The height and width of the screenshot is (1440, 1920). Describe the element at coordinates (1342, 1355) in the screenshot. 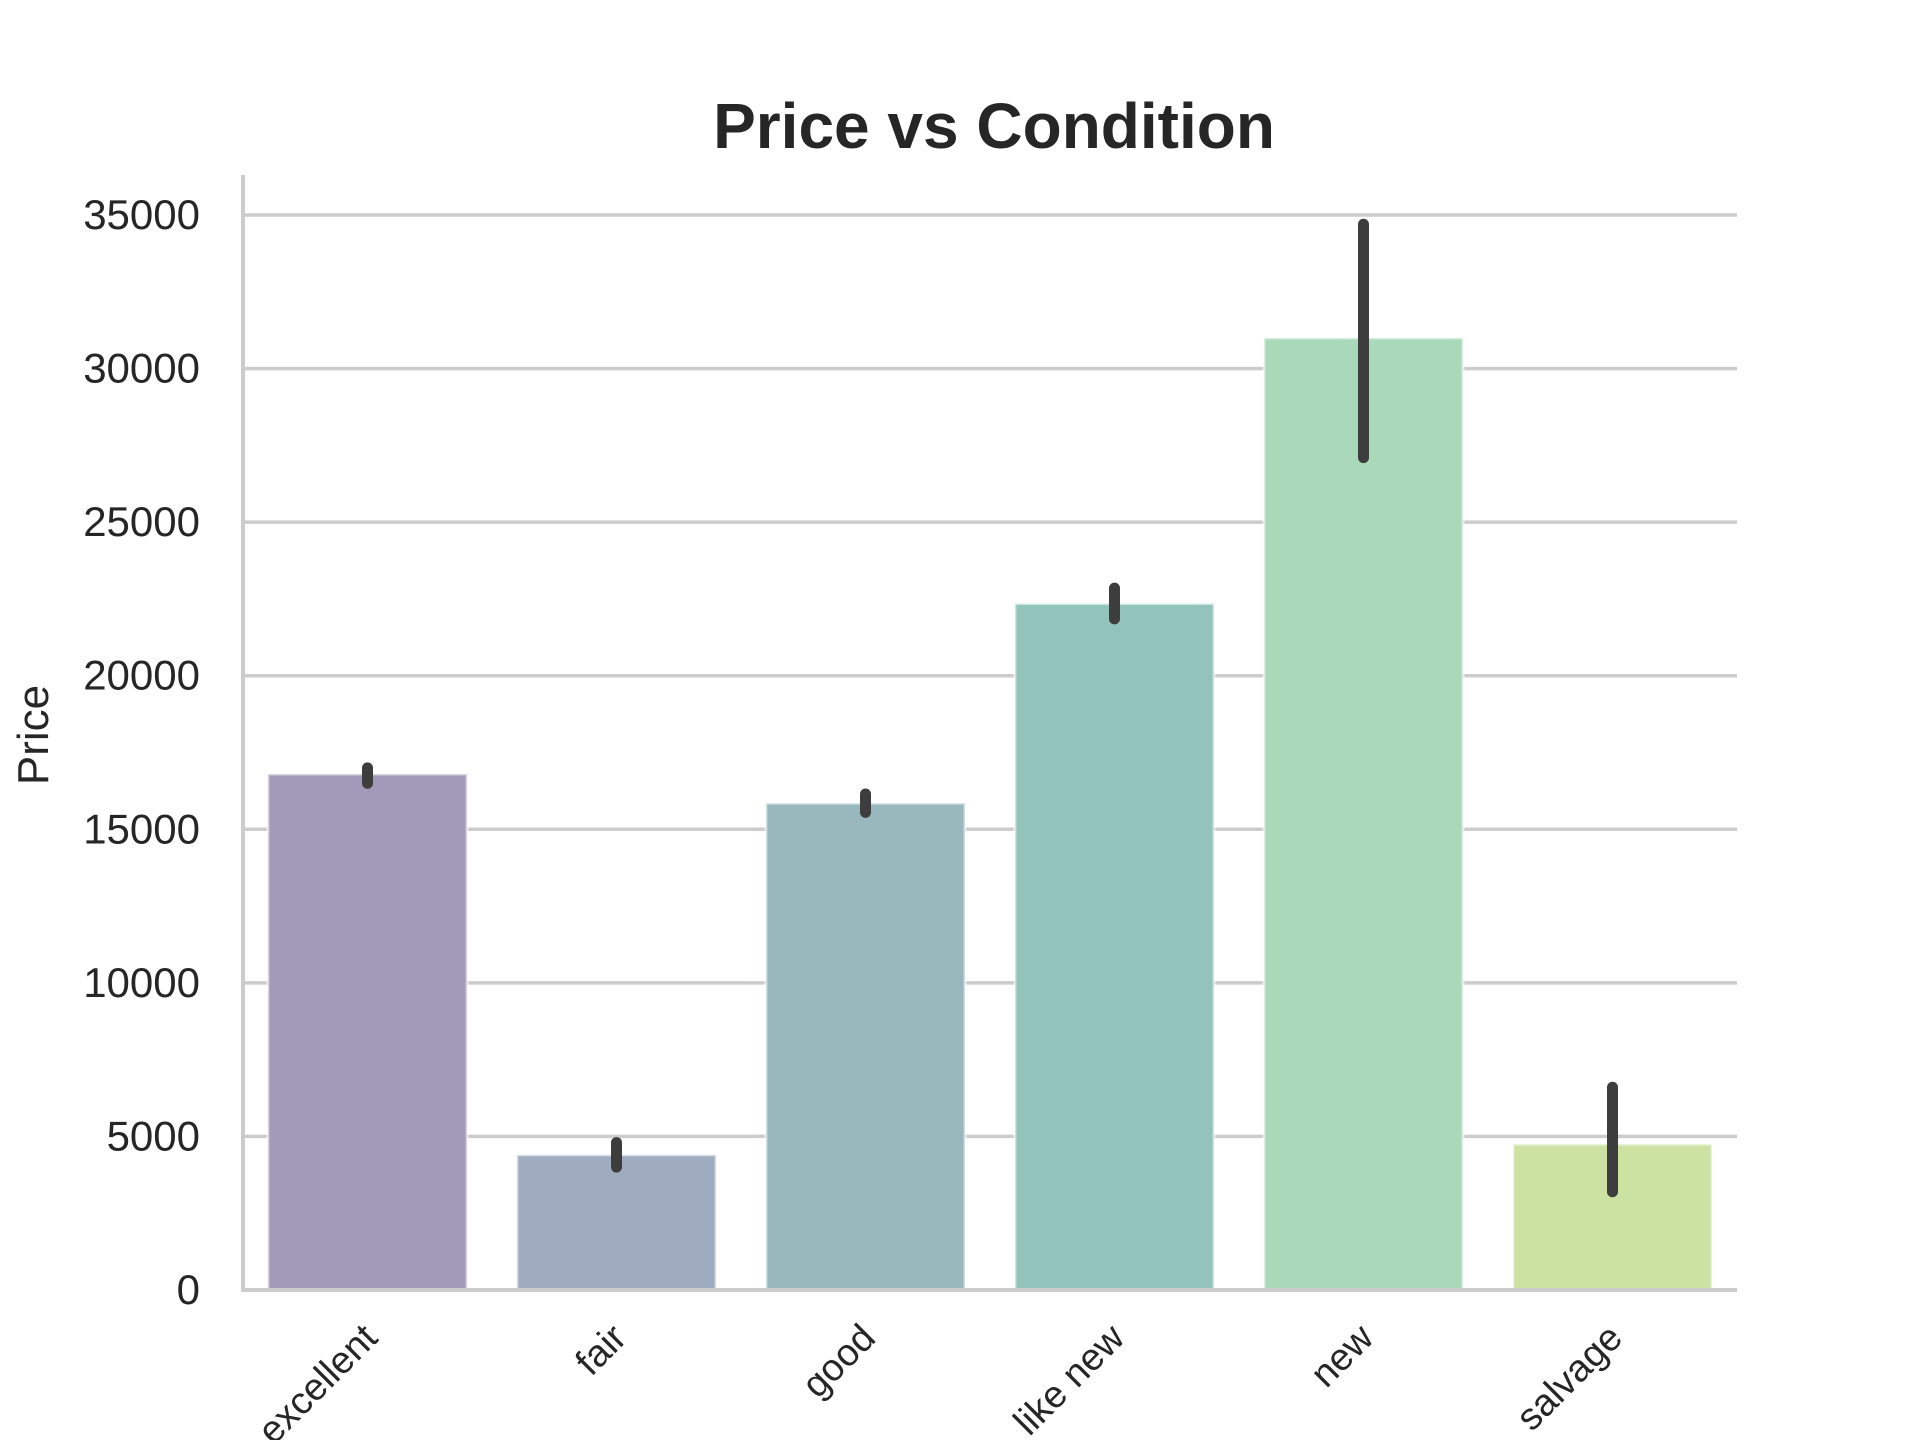

I see `x-tick-label: new` at that location.